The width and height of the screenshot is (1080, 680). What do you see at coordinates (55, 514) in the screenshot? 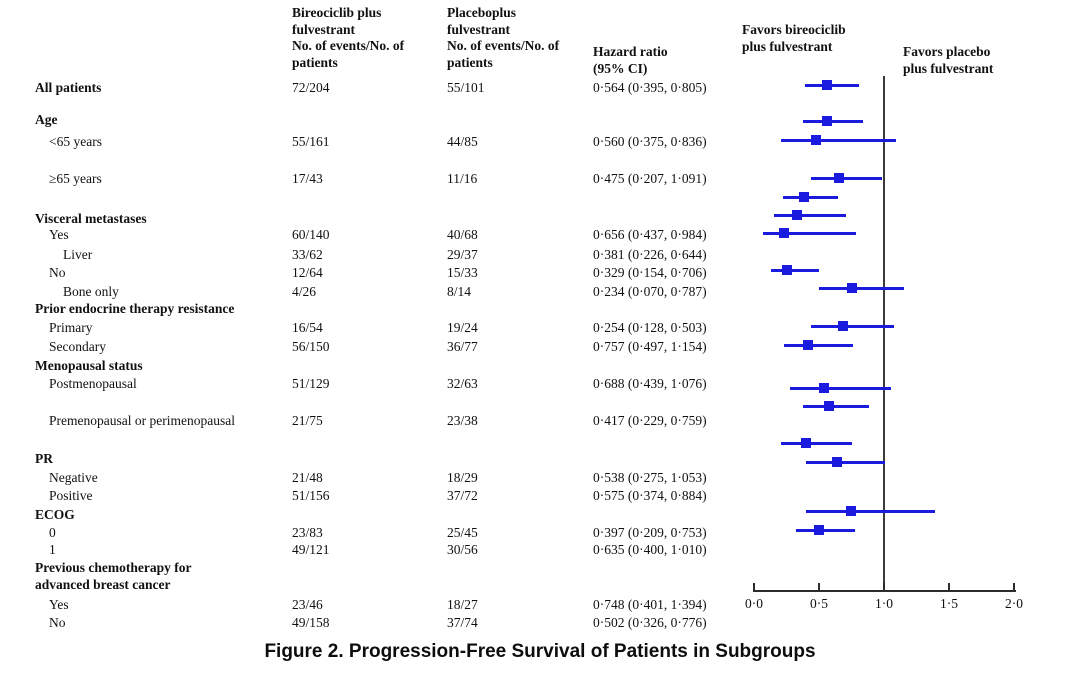
I see `subgroup-label: ECOG` at bounding box center [55, 514].